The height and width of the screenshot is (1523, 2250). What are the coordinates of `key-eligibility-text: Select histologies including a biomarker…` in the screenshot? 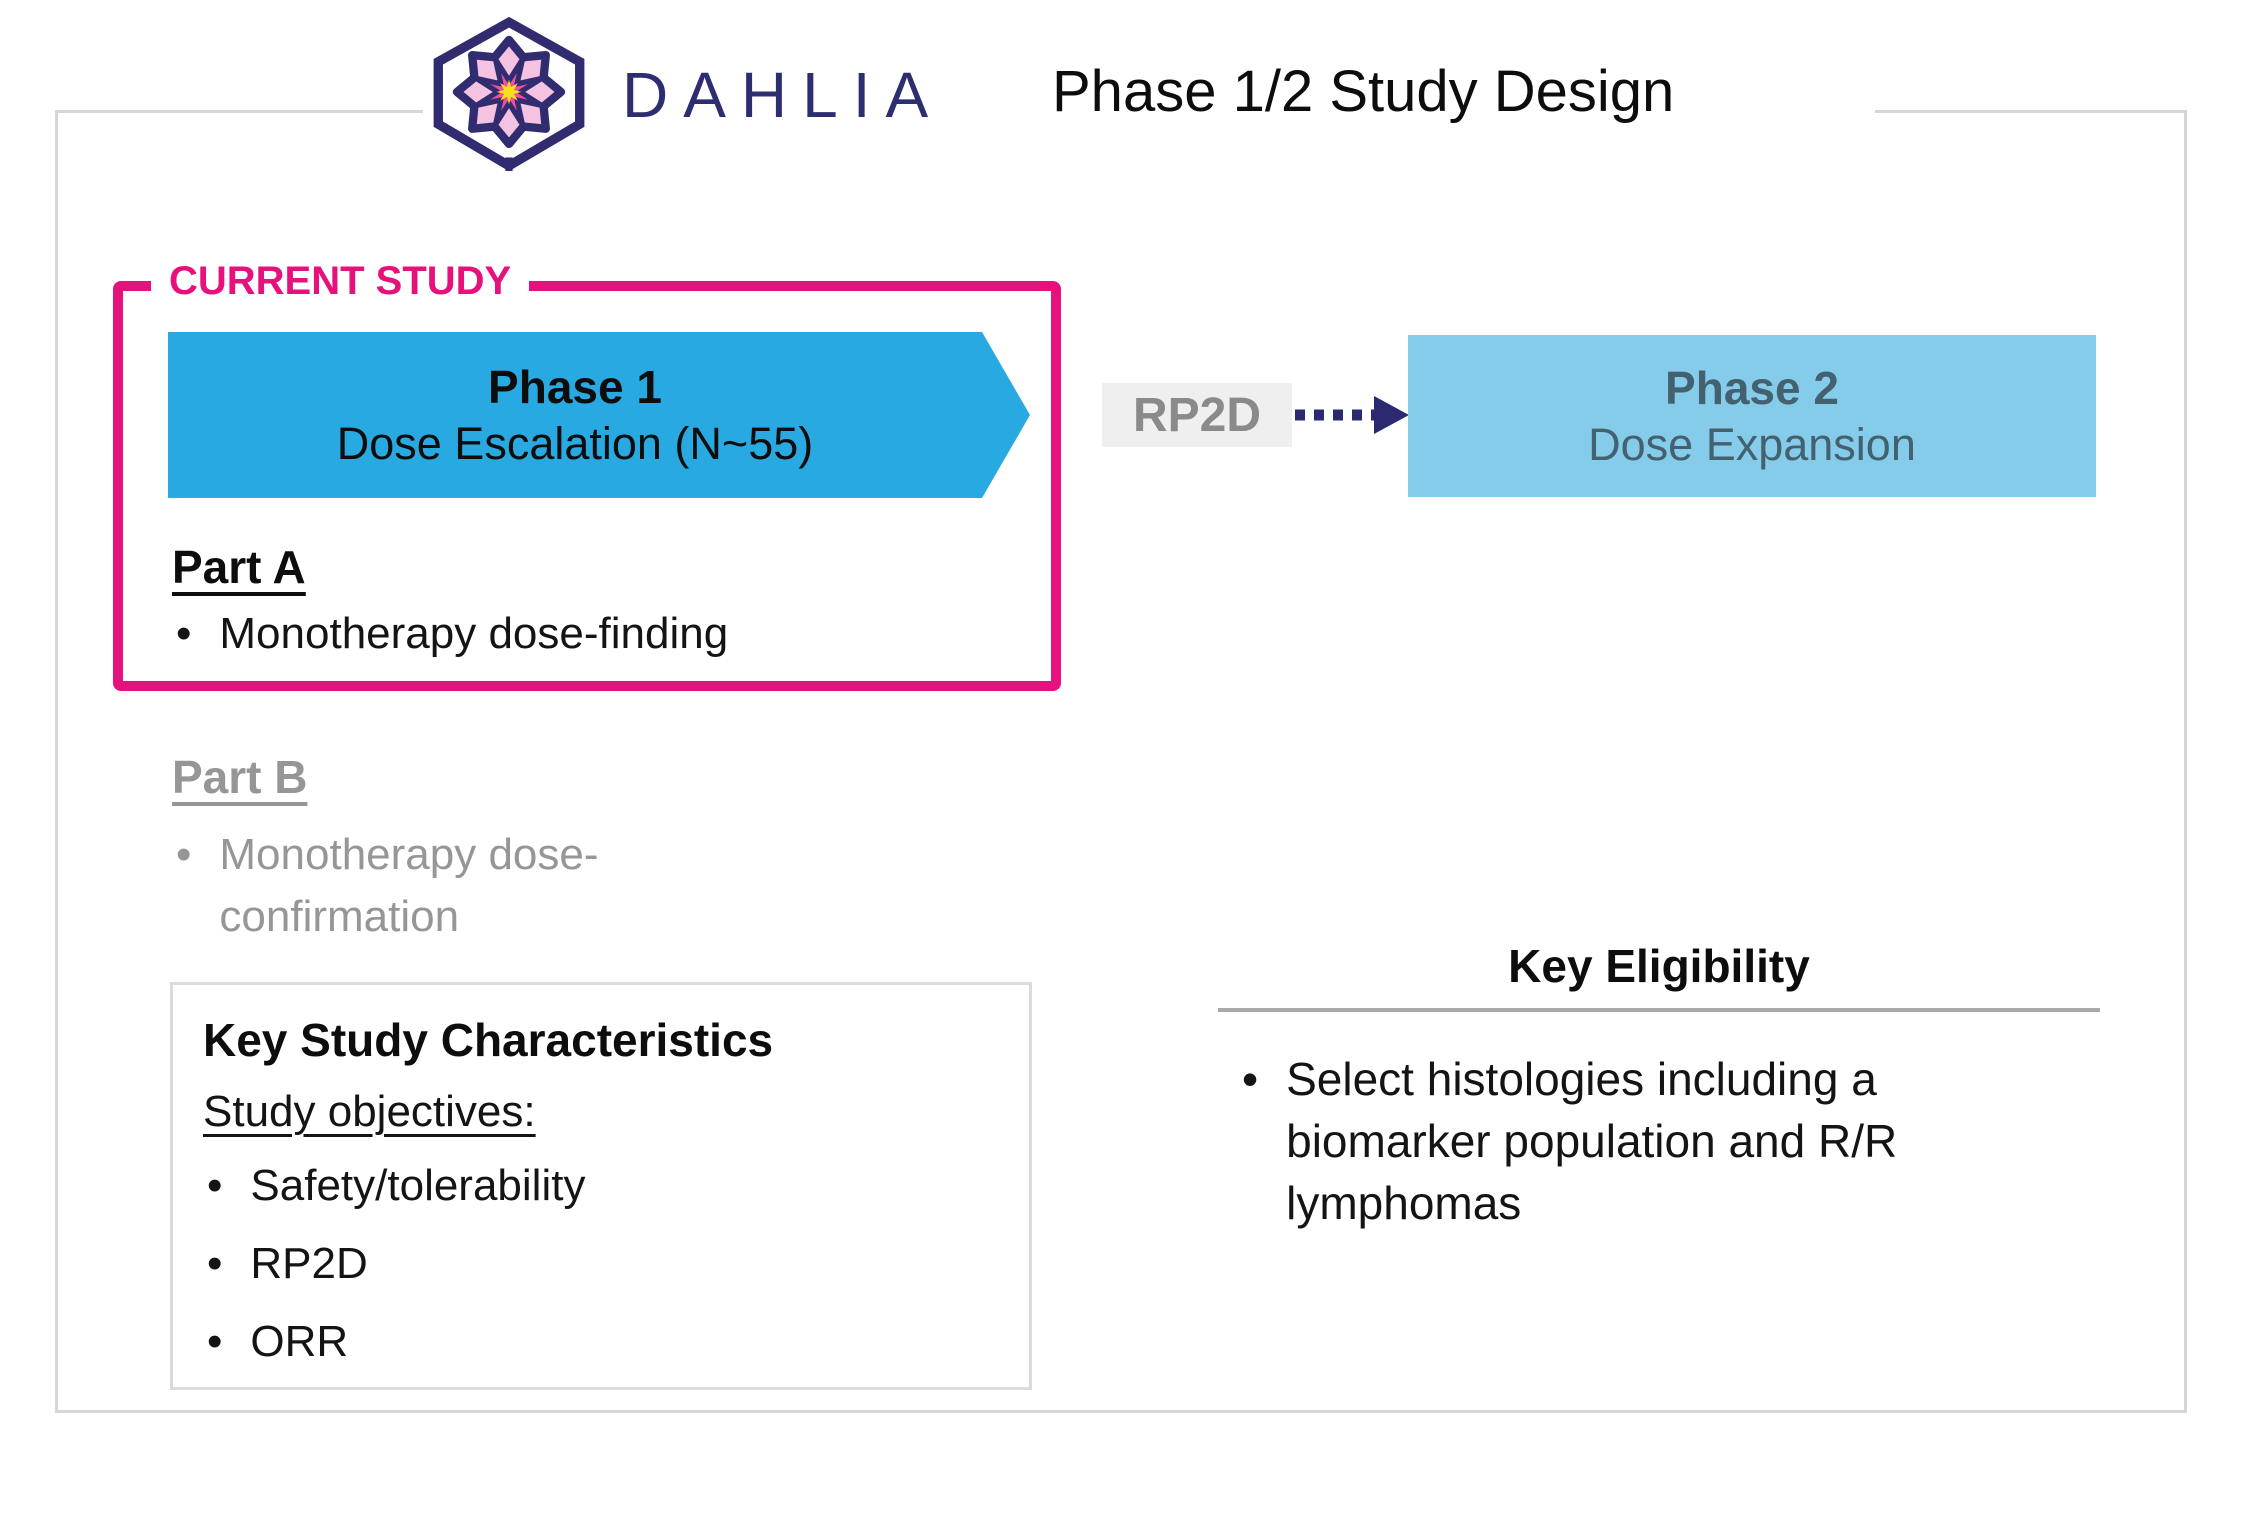 It's located at (1592, 1141).